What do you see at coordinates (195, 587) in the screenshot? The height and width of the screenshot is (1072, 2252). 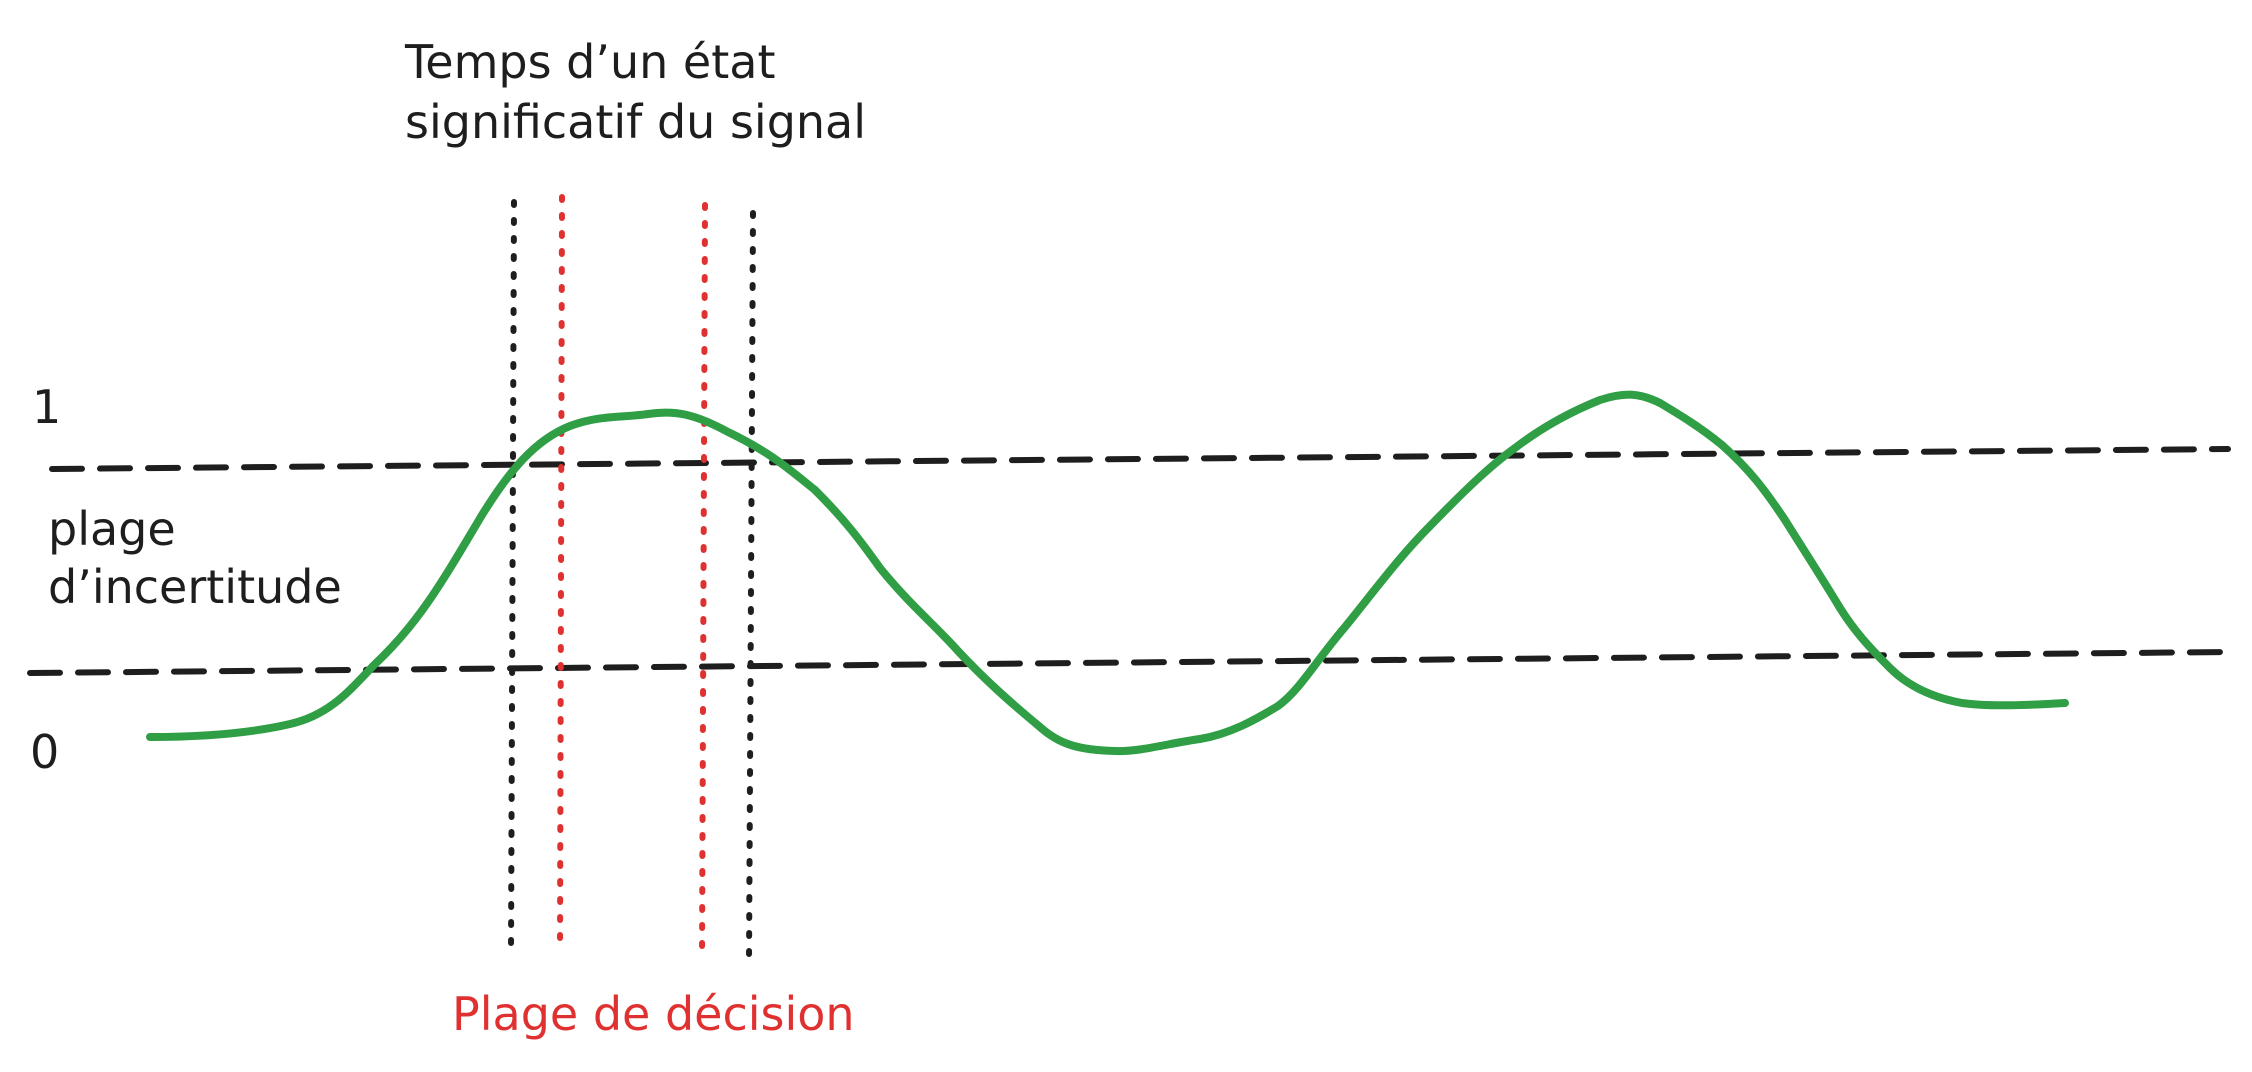 I see `uncertainty-label-line-2: d’incertitude` at bounding box center [195, 587].